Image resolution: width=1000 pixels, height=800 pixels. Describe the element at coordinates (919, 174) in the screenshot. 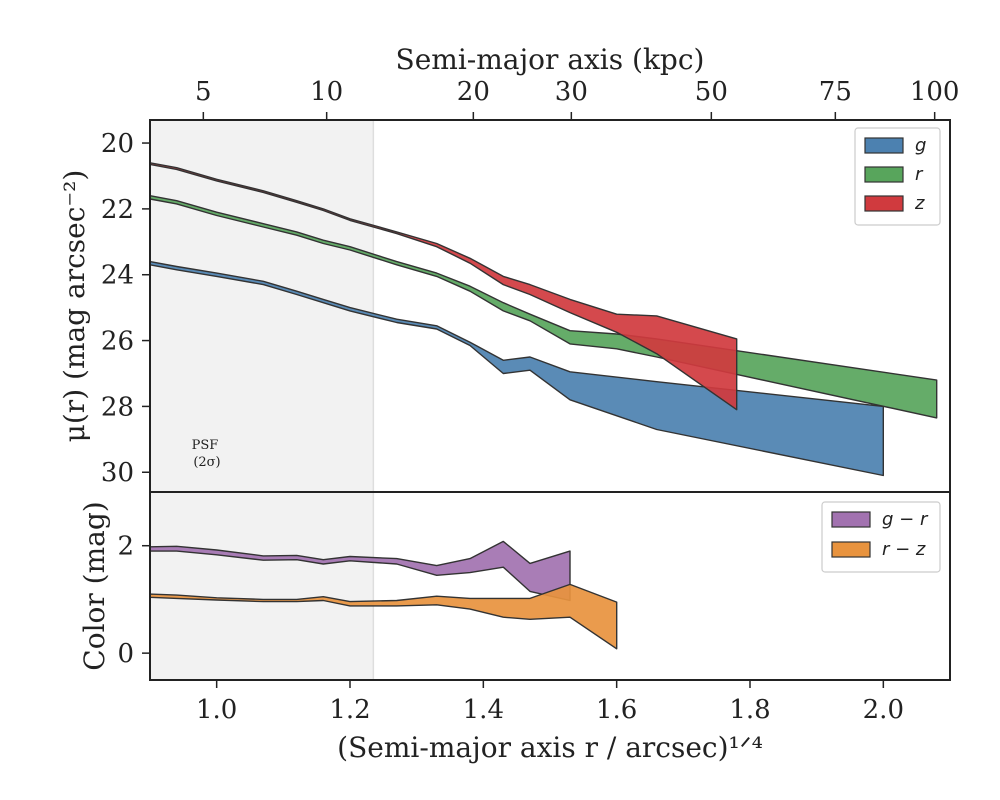

I see `legend-label-r: r` at that location.